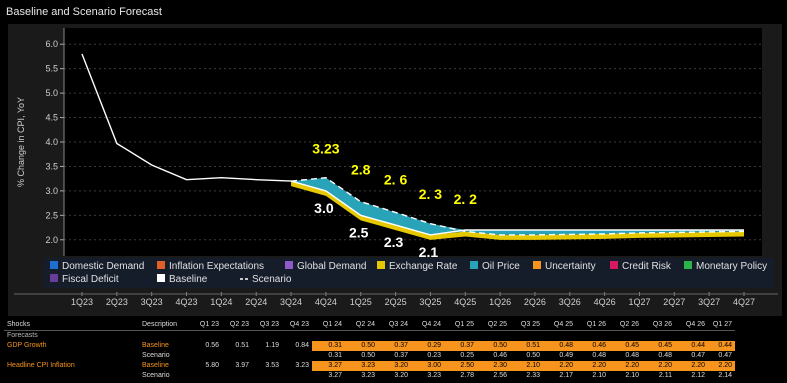 The image size is (787, 383). Describe the element at coordinates (394, 242) in the screenshot. I see `annotation-label: 2.3` at that location.